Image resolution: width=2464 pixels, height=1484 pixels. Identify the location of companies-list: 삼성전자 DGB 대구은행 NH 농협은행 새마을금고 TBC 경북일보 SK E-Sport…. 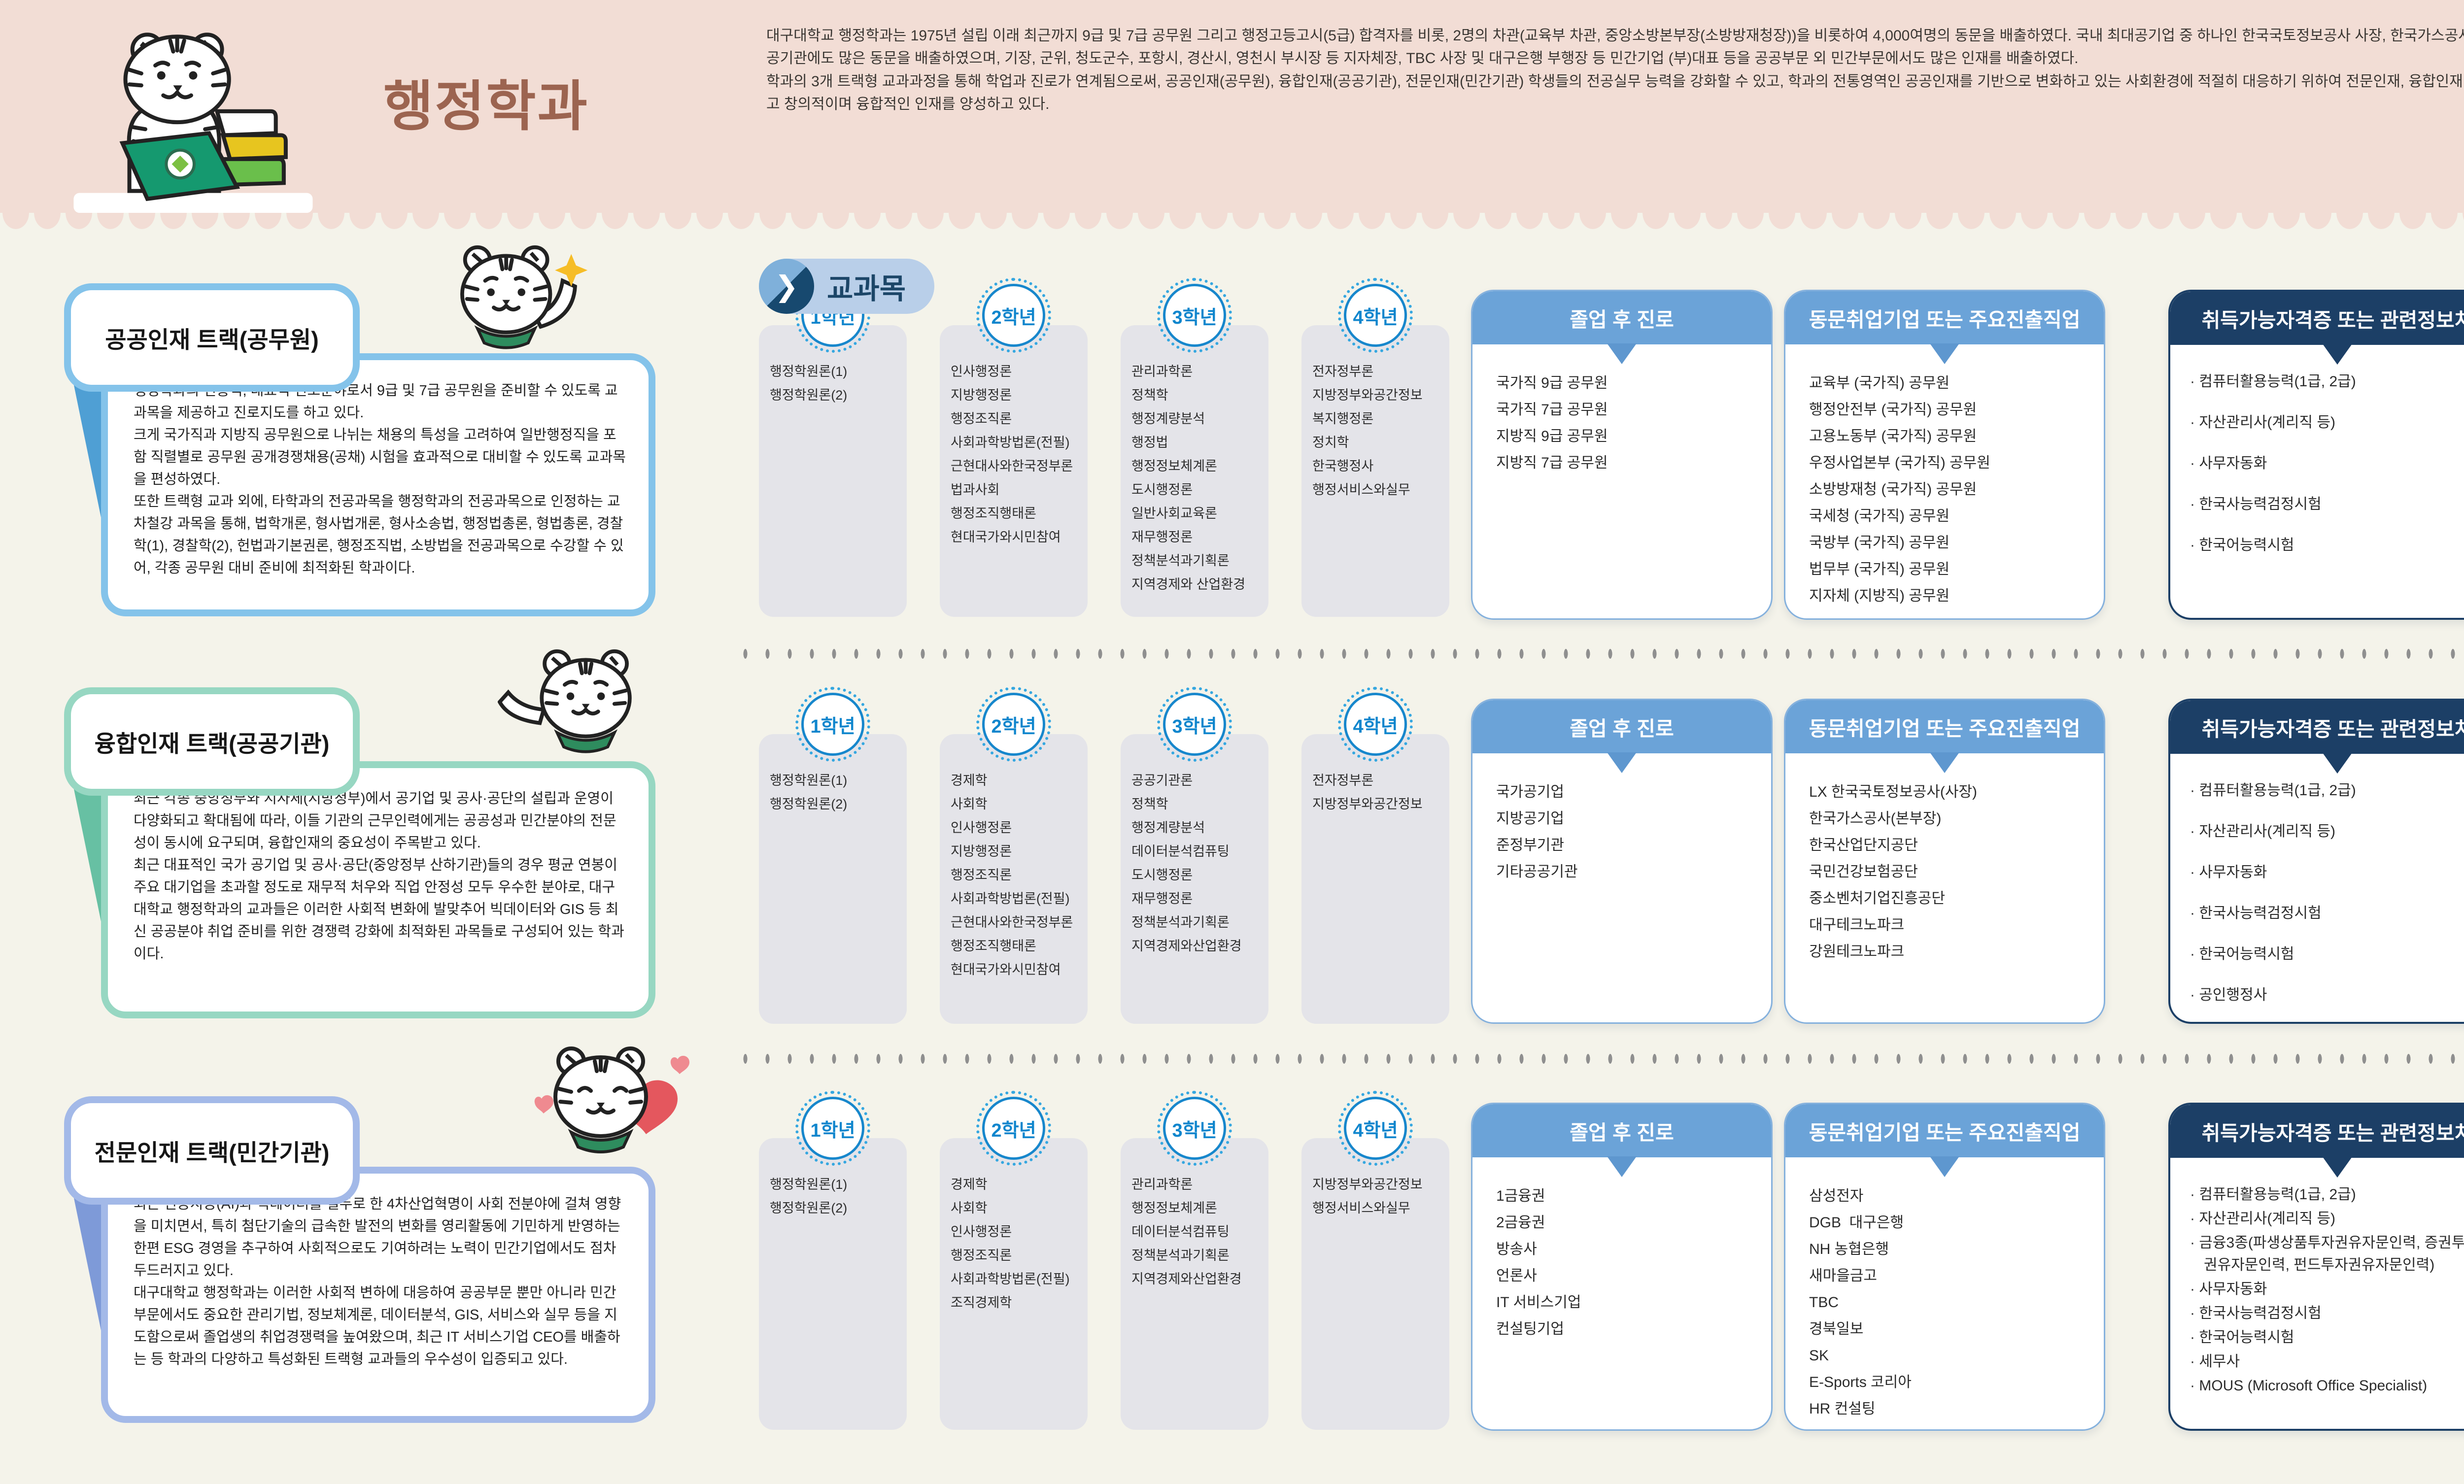
(1860, 1302).